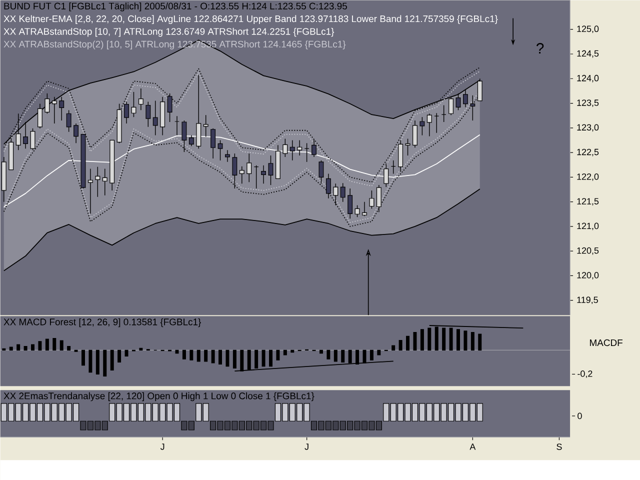  What do you see at coordinates (588, 251) in the screenshot?
I see `y-tick-label: 120,5` at bounding box center [588, 251].